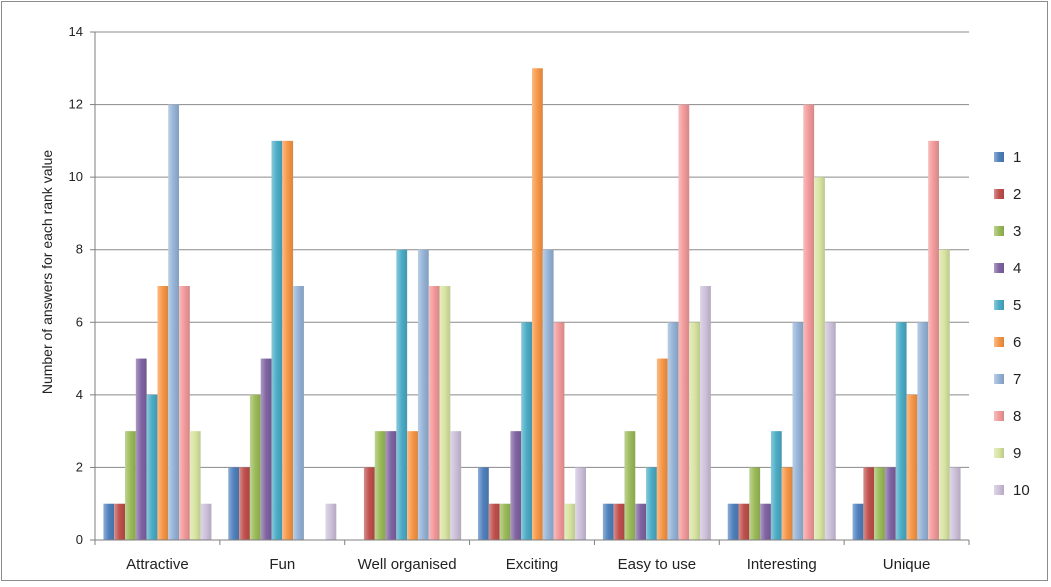 The image size is (1051, 587). I want to click on y-tick-label: 0, so click(79, 539).